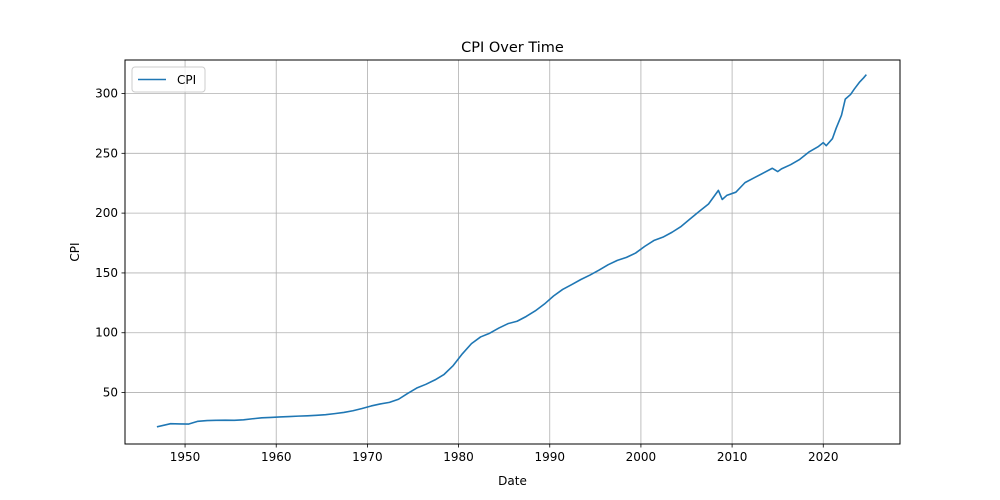 The image size is (1000, 500). I want to click on y-tick-label: 250, so click(106, 153).